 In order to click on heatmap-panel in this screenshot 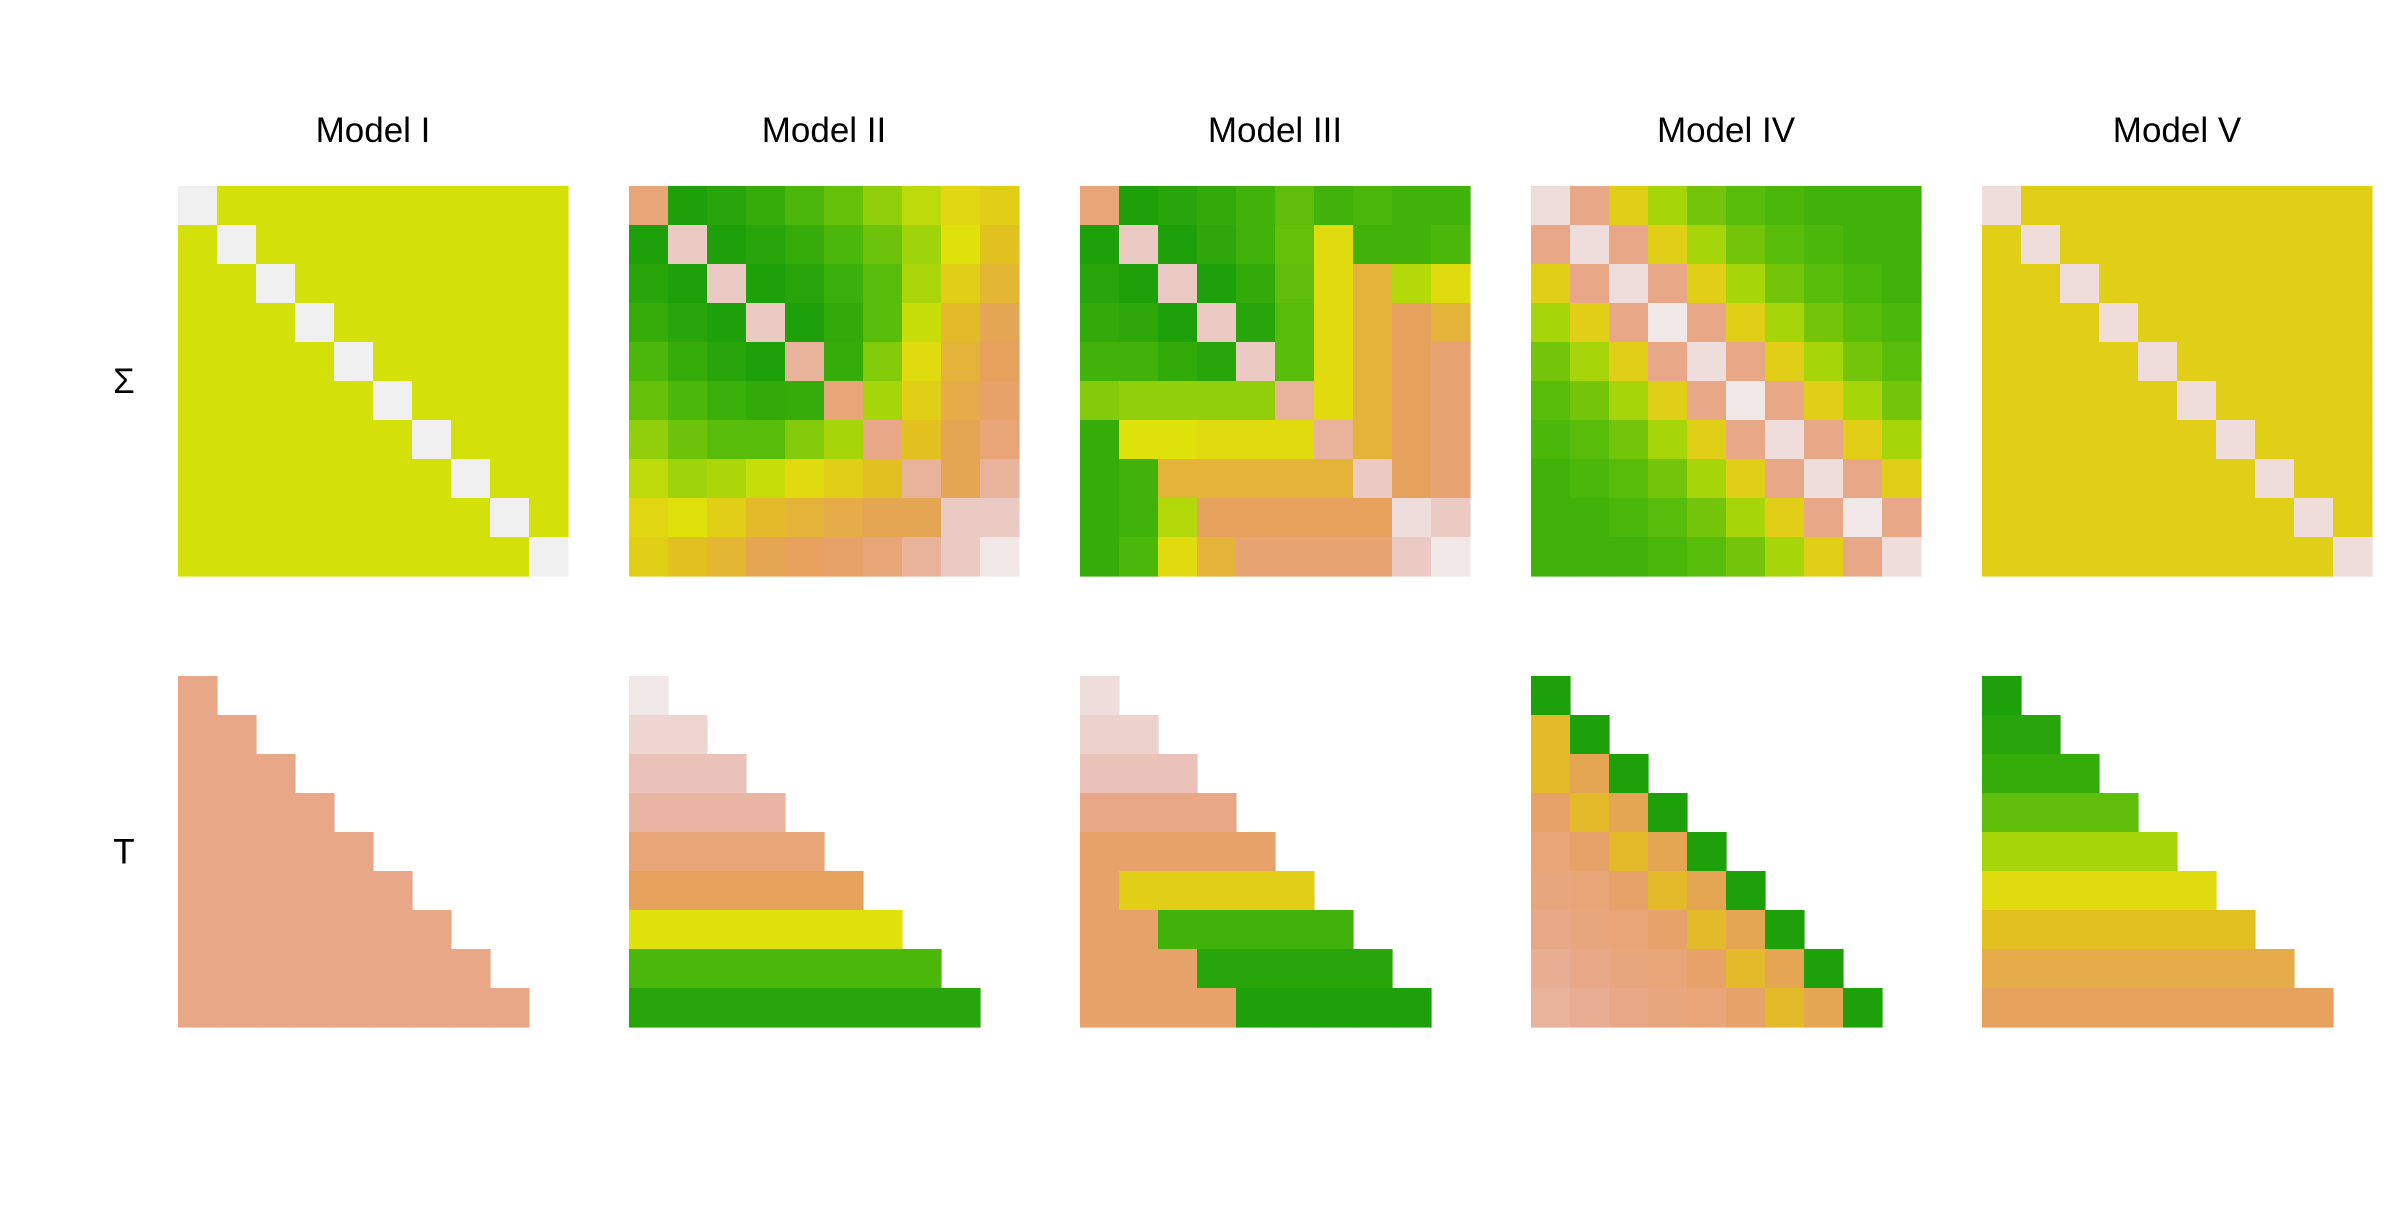, I will do `click(805, 852)`.